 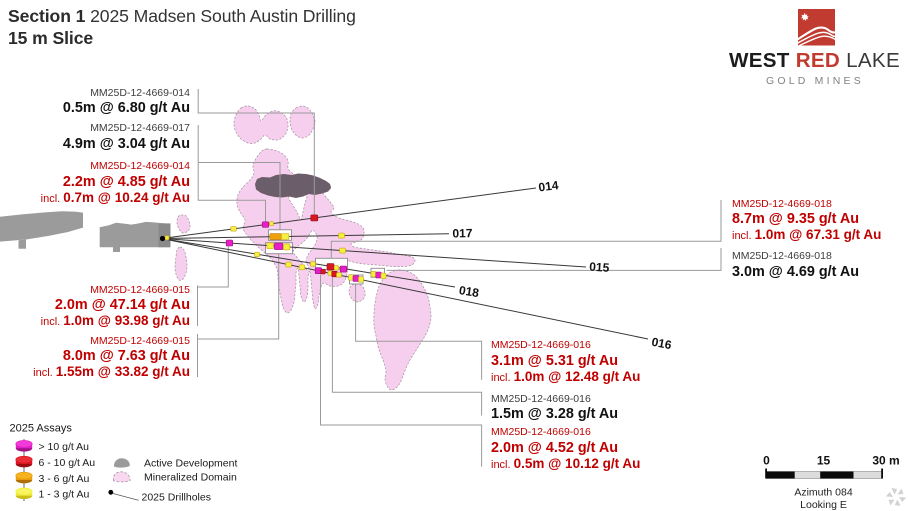 What do you see at coordinates (176, 498) in the screenshot?
I see `svg-text: 2025 Drillholes` at bounding box center [176, 498].